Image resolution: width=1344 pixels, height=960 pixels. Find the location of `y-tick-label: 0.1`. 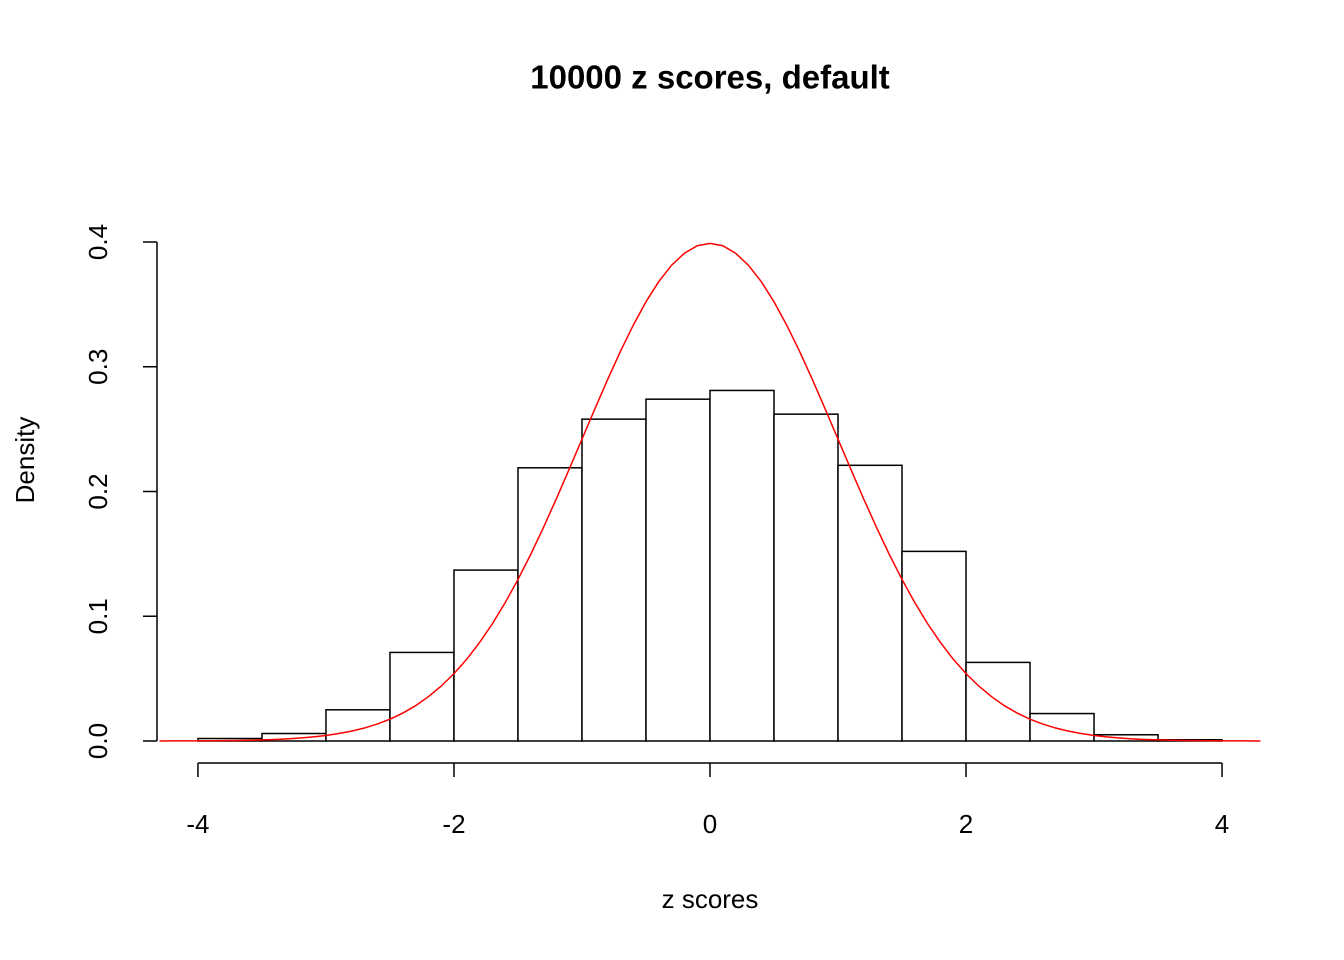

y-tick-label: 0.1 is located at coordinates (98, 616).